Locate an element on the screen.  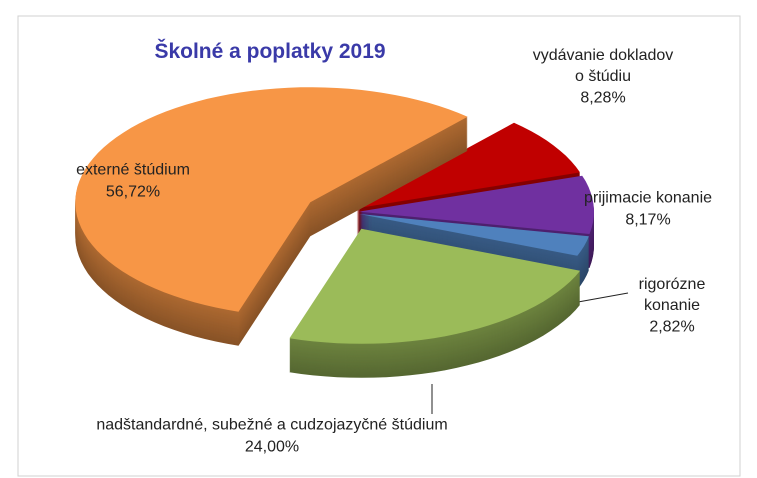
slice-group is located at coordinates (435, 303).